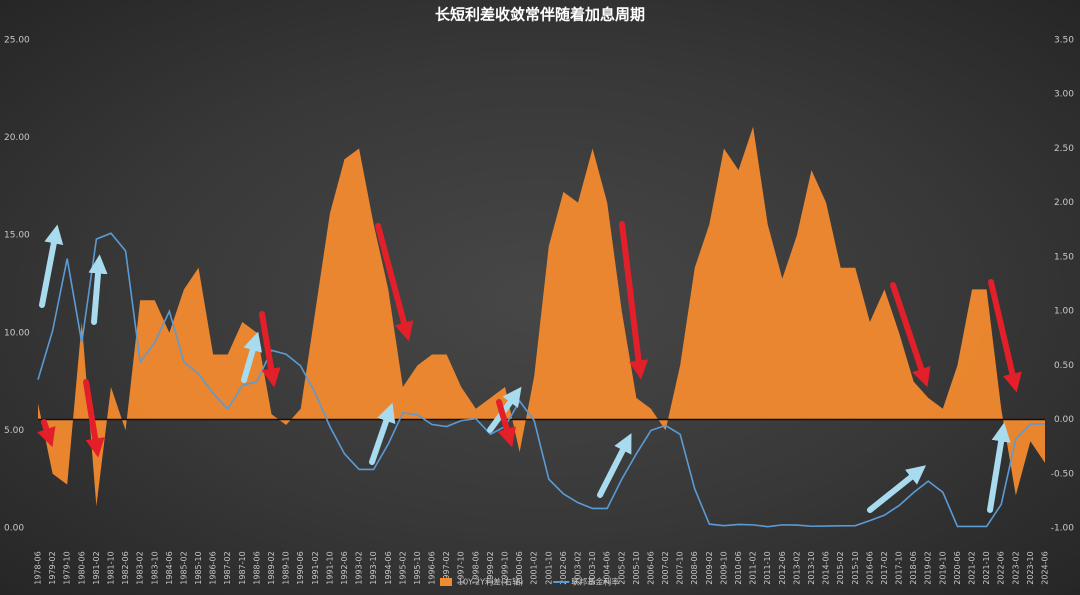  What do you see at coordinates (855, 567) in the screenshot?
I see `x-tick-label: 2015-10` at bounding box center [855, 567].